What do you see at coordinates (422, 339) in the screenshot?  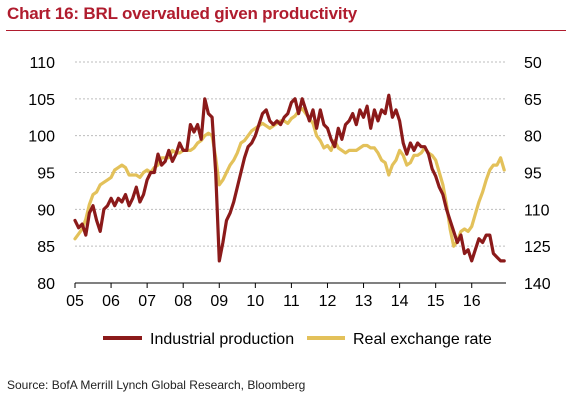 I see `legend-item-real-exchange-rate: Real exchange rate` at bounding box center [422, 339].